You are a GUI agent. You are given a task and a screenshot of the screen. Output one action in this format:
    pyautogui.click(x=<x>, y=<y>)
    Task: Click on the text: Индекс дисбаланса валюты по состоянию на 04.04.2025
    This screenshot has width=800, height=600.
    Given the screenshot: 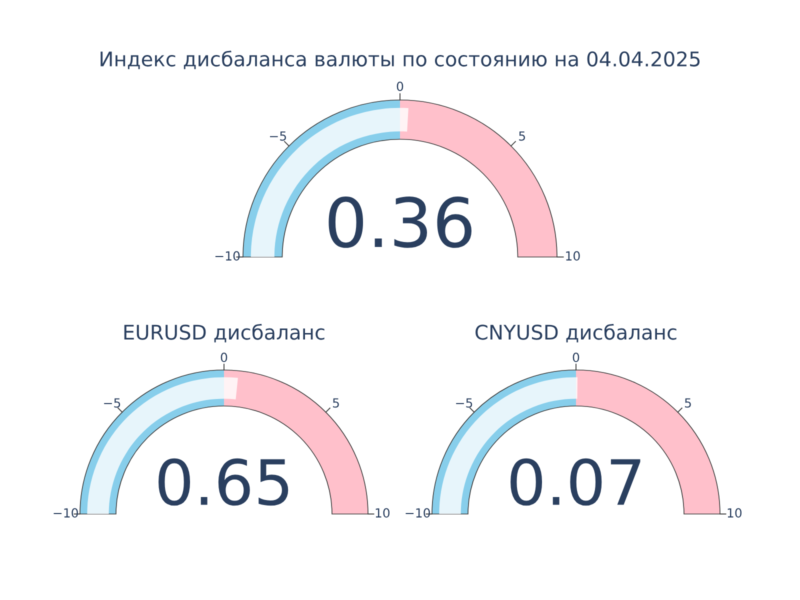 What is the action you would take?
    pyautogui.click(x=400, y=60)
    